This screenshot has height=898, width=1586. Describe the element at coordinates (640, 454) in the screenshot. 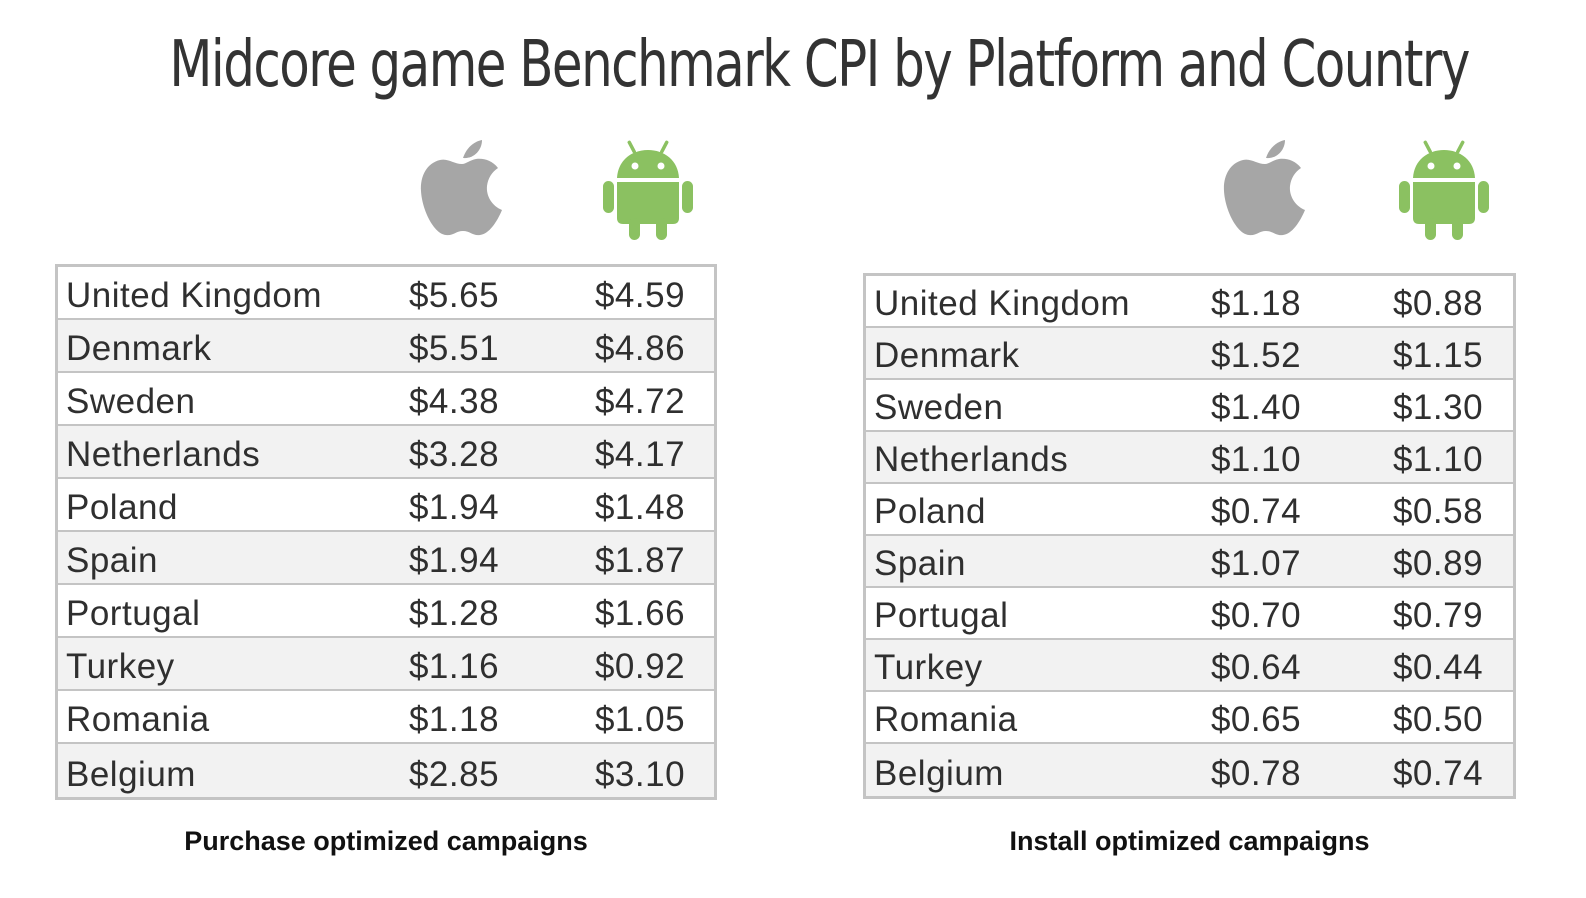

I see `android-cpi-cell: $4.17` at that location.